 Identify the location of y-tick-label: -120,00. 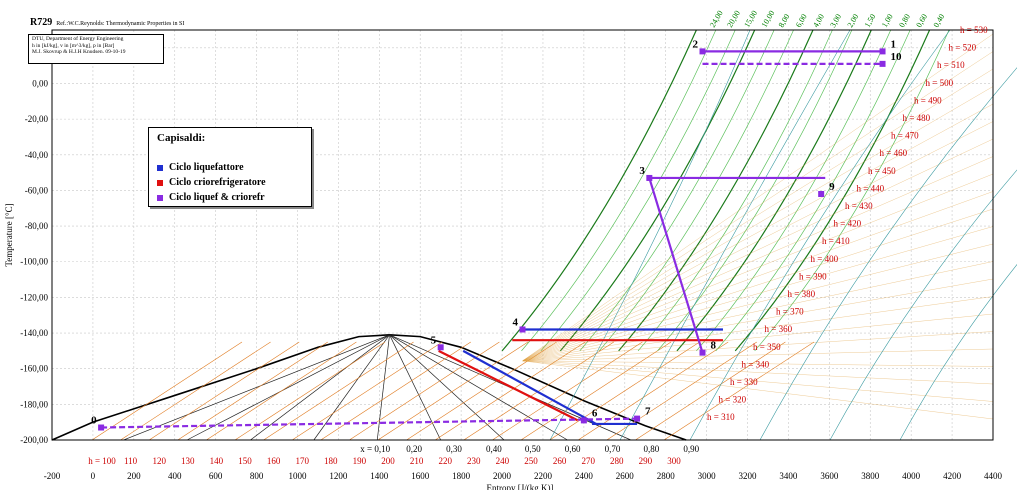
(34, 297).